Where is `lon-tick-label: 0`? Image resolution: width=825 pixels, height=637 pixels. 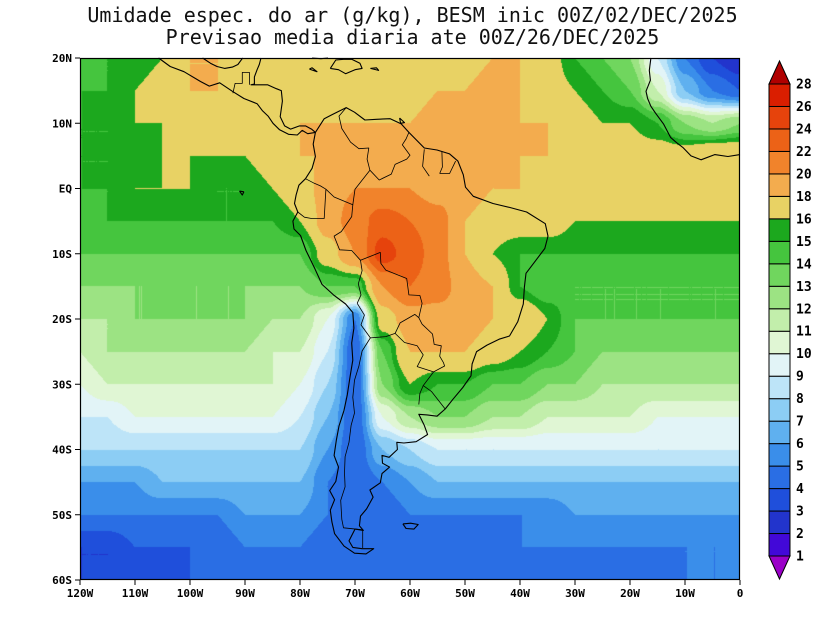
lon-tick-label: 0 is located at coordinates (740, 593).